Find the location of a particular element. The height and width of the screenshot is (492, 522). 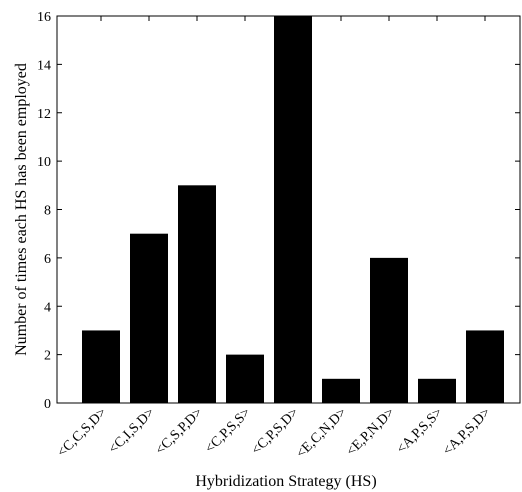

x-tick-label: <A,P,S,S> is located at coordinates (420, 431).